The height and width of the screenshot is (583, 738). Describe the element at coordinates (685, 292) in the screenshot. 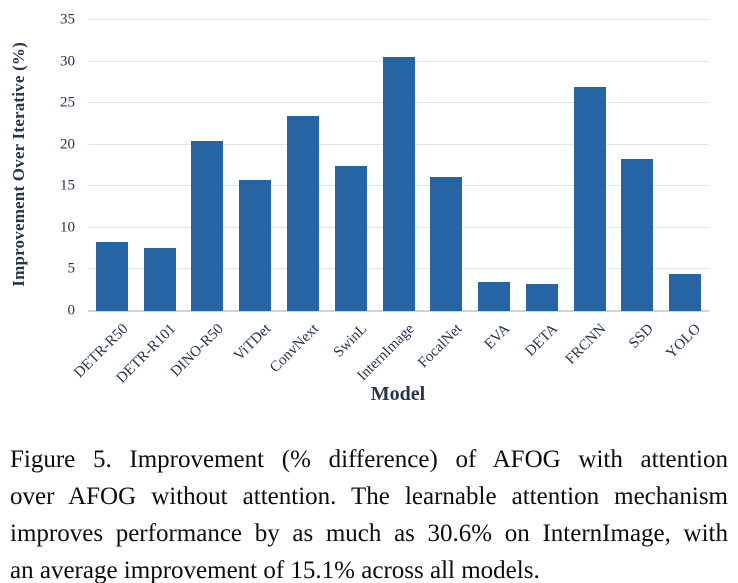

I see `bar-YOLO` at that location.